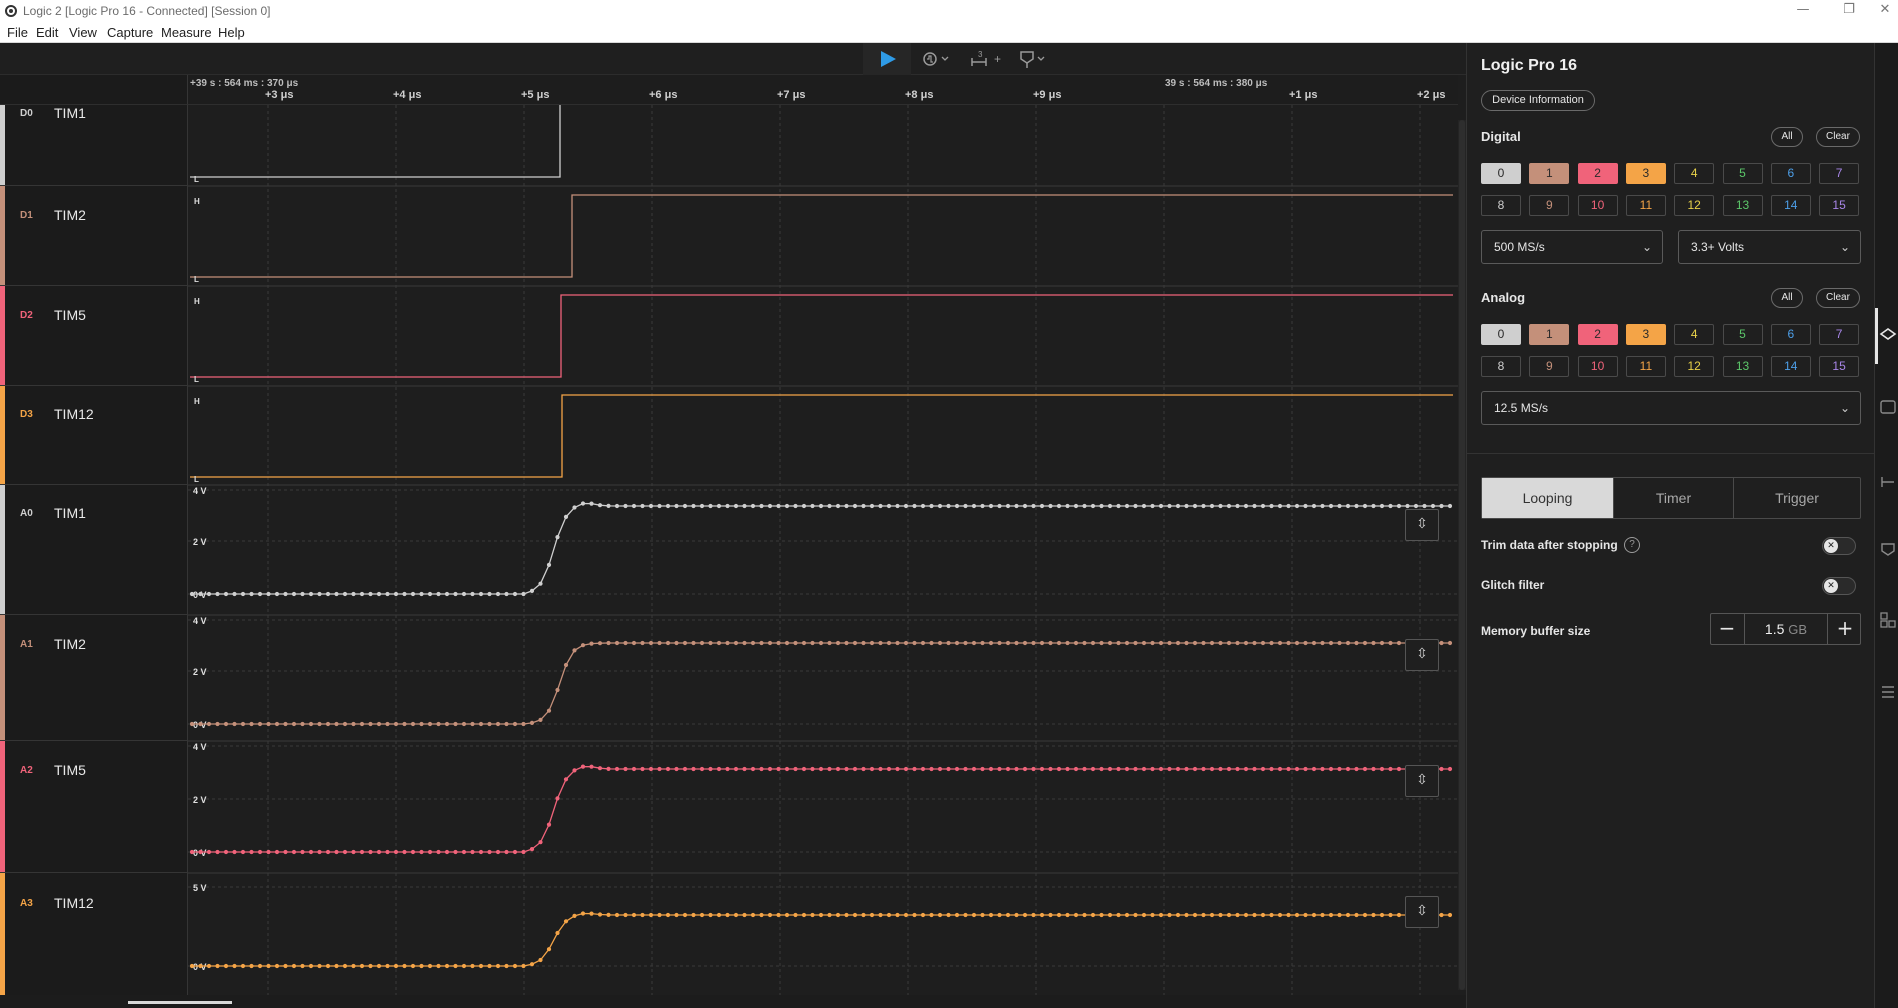  Describe the element at coordinates (1549, 334) in the screenshot. I see `analog-channel-button-1: 1` at that location.